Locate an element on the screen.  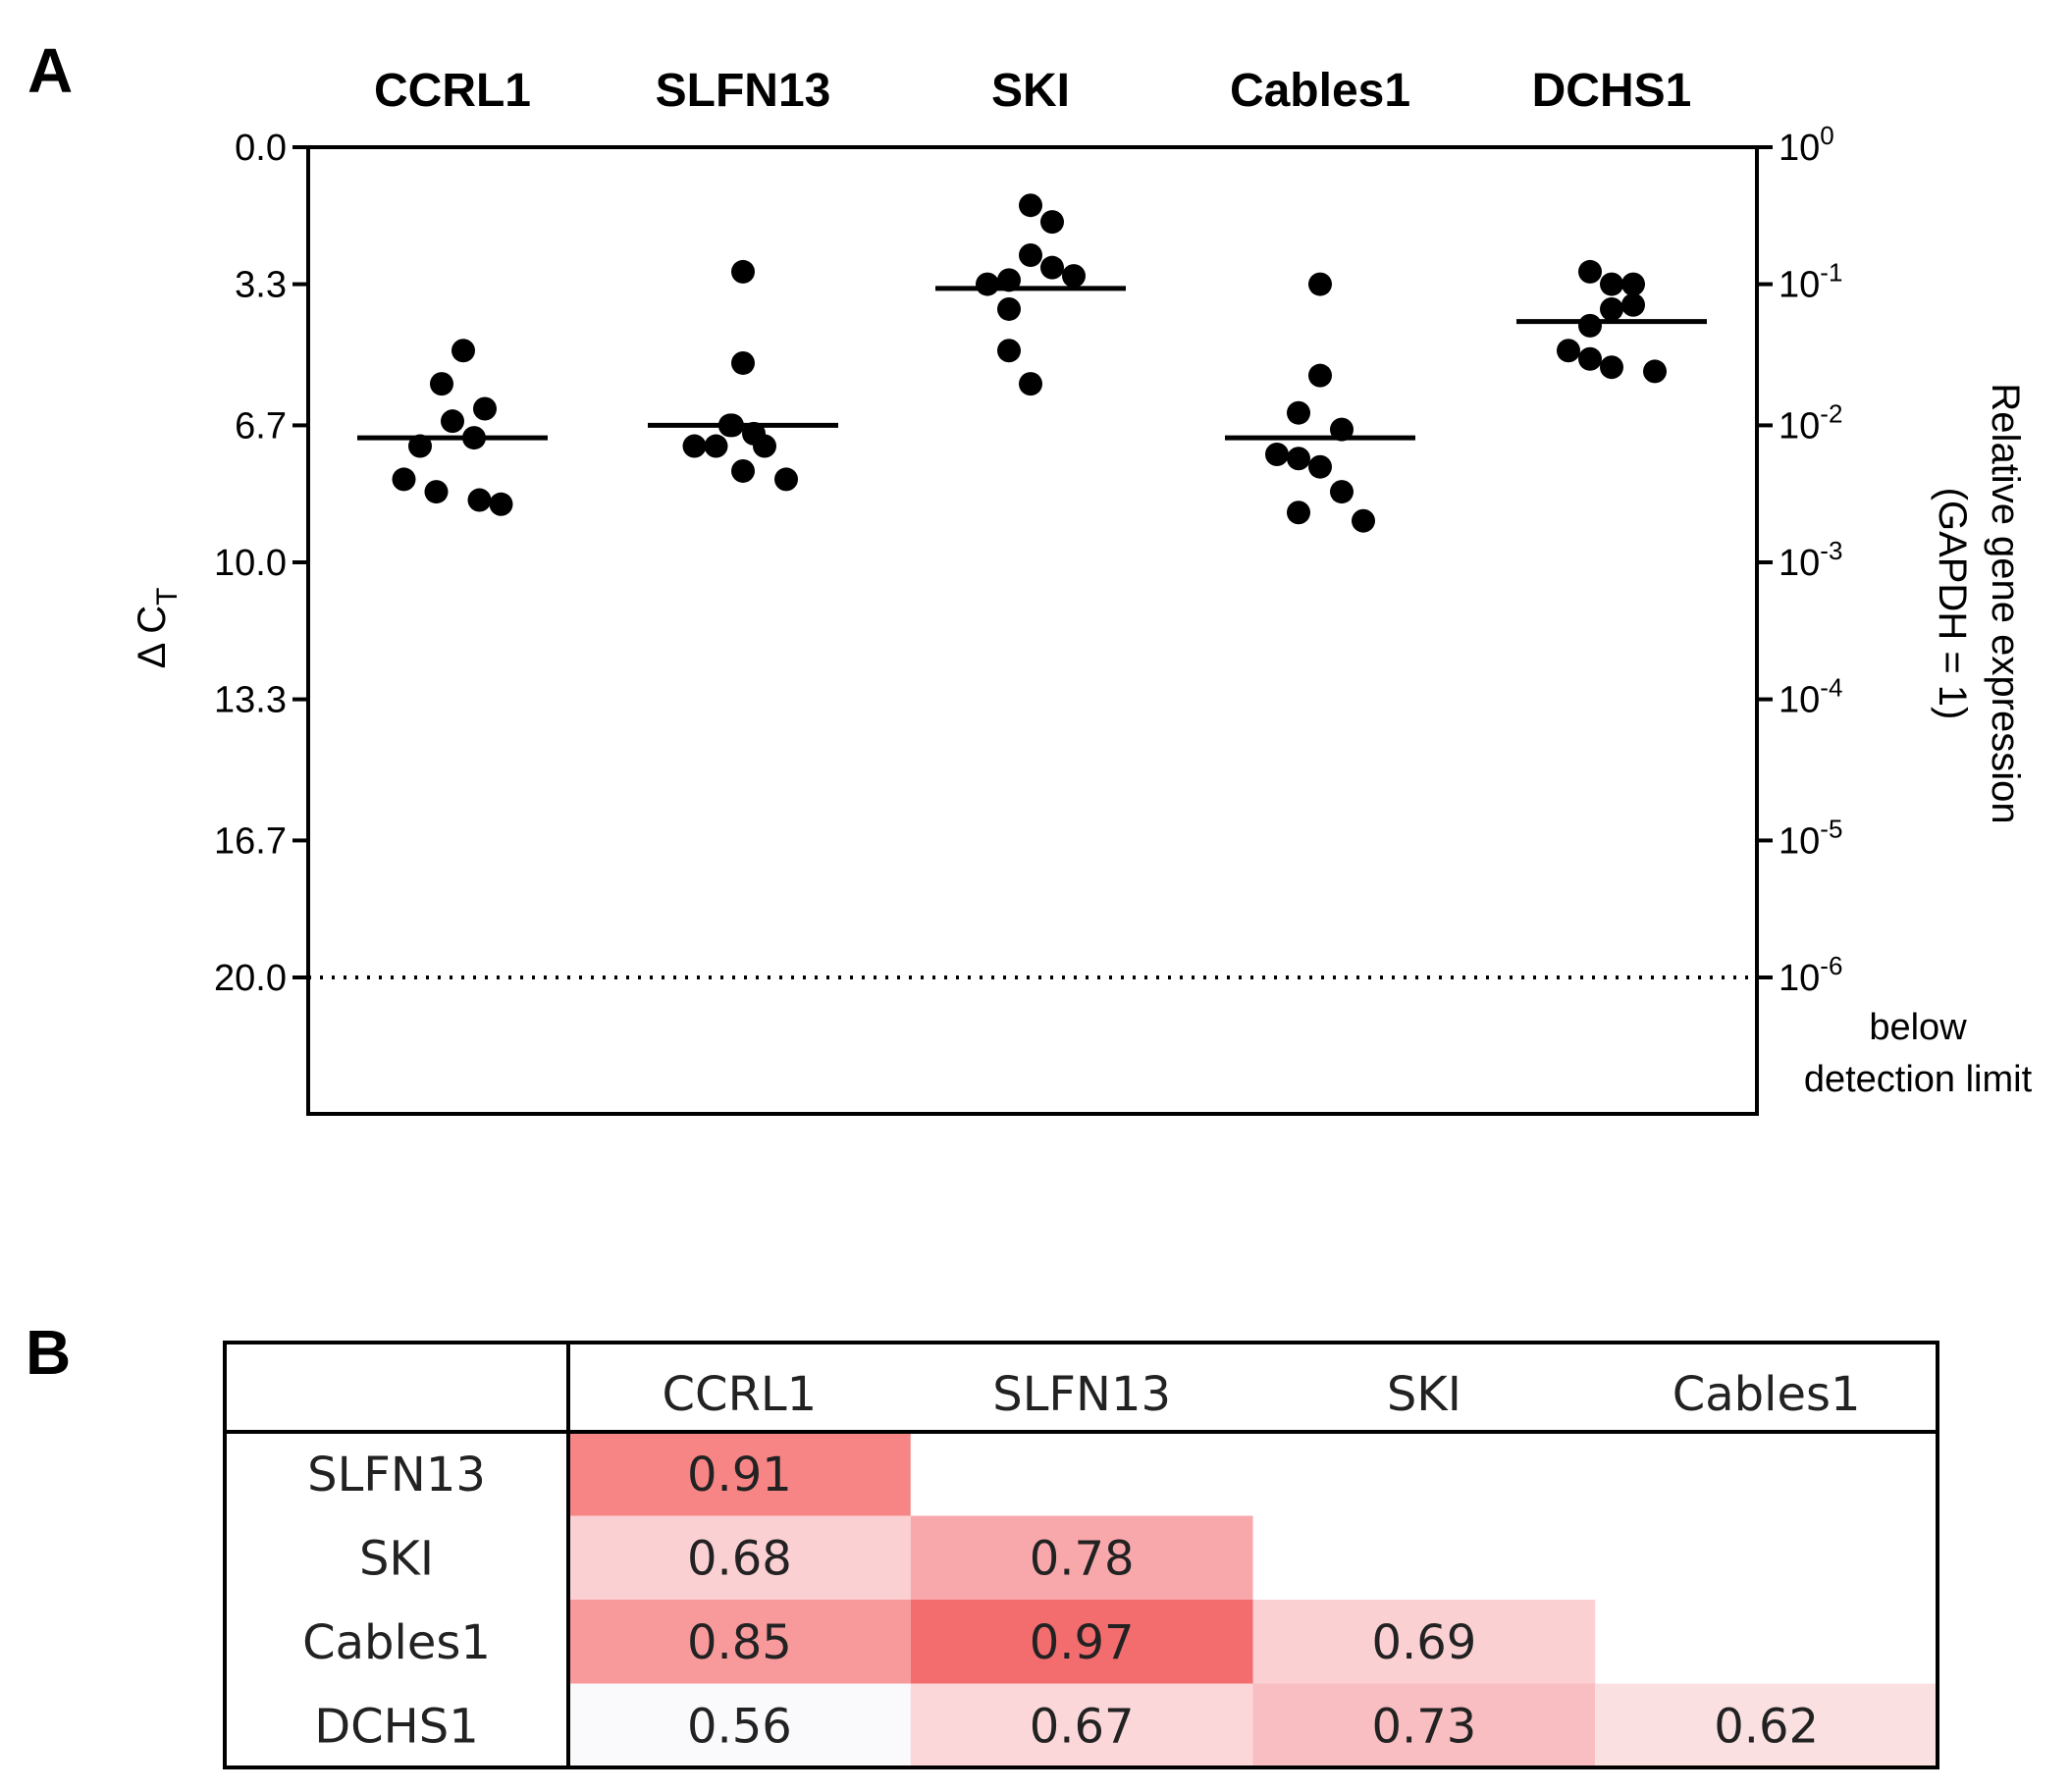
left-tick-label: 6.7 is located at coordinates (261, 426).